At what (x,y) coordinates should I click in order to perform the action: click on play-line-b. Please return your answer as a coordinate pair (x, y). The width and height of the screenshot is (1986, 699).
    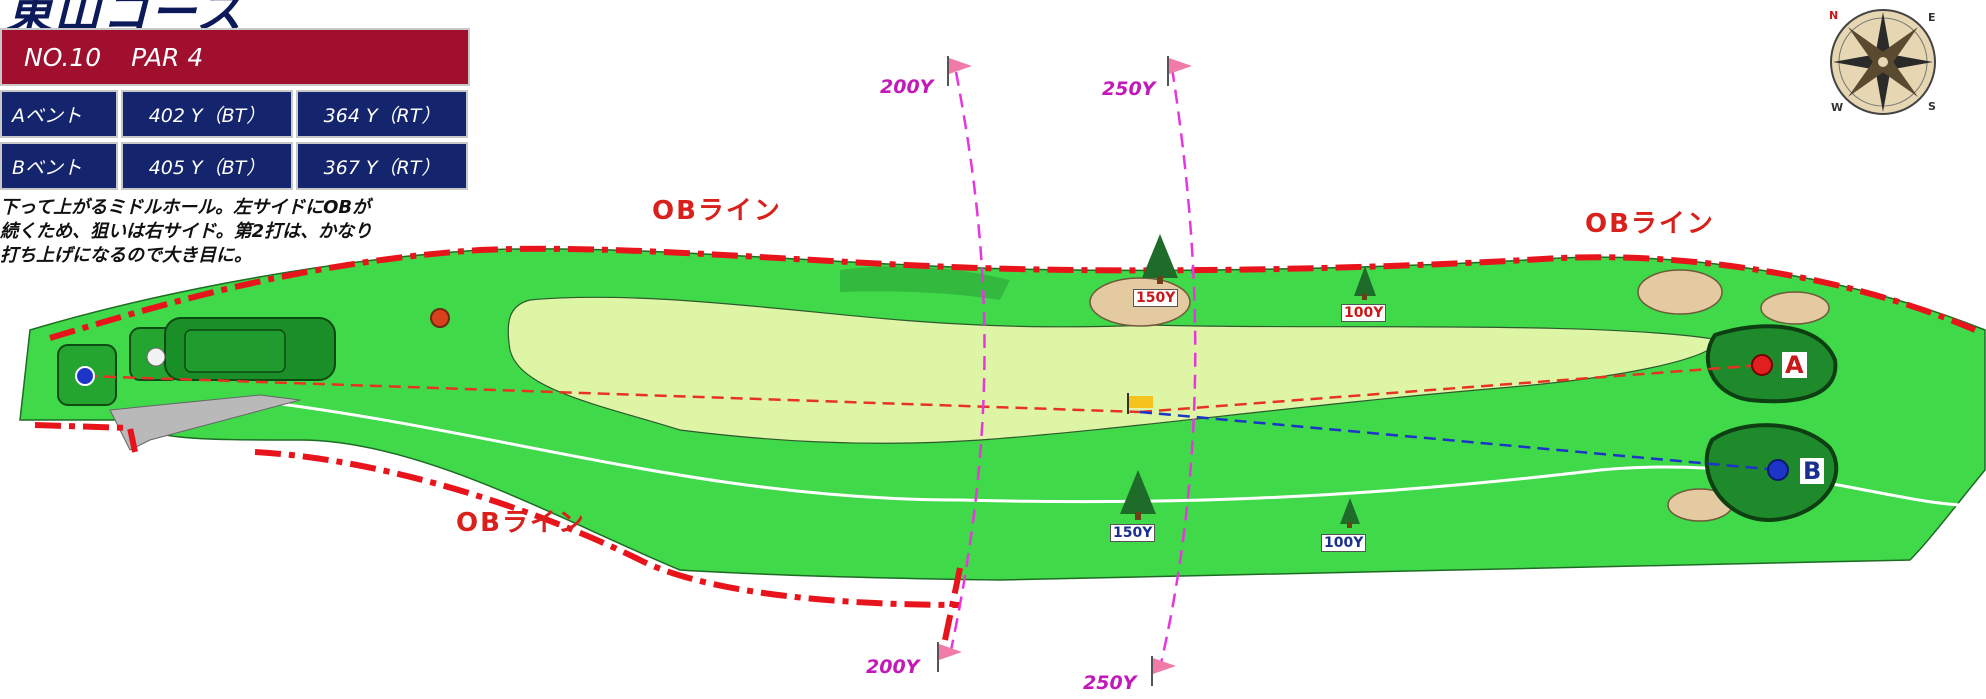
    Looking at the image, I should click on (1459, 441).